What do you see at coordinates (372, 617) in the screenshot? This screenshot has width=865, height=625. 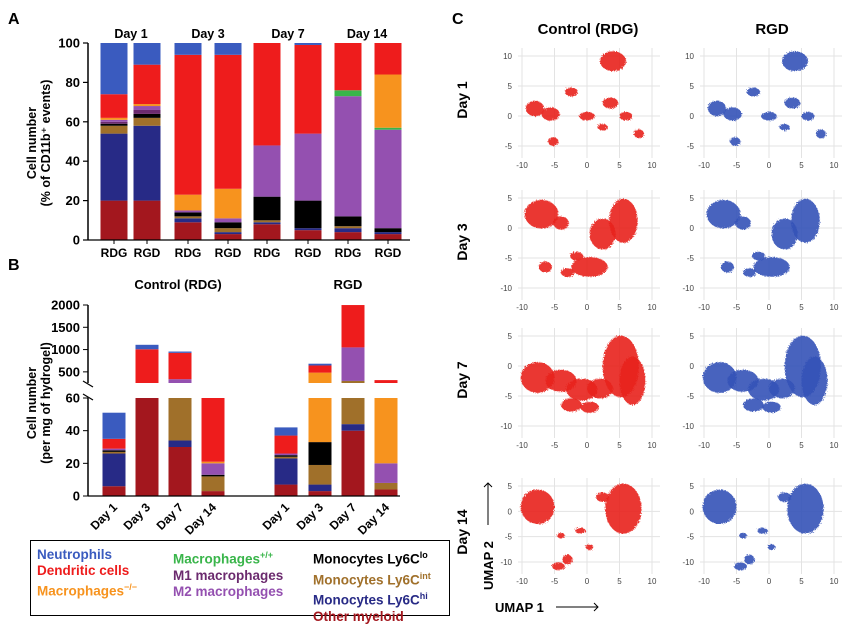 I see `legend-other-myeloid: Other myeloid` at bounding box center [372, 617].